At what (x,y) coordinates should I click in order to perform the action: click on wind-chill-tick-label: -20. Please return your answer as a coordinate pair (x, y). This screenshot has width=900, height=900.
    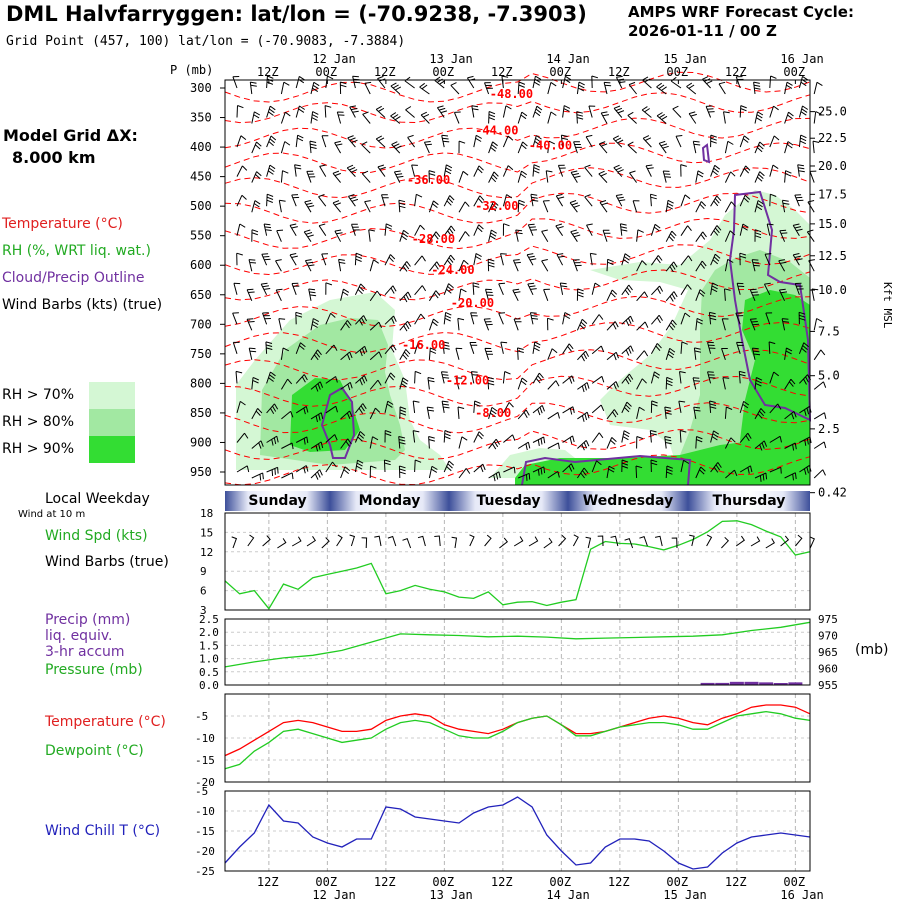
    Looking at the image, I should click on (205, 851).